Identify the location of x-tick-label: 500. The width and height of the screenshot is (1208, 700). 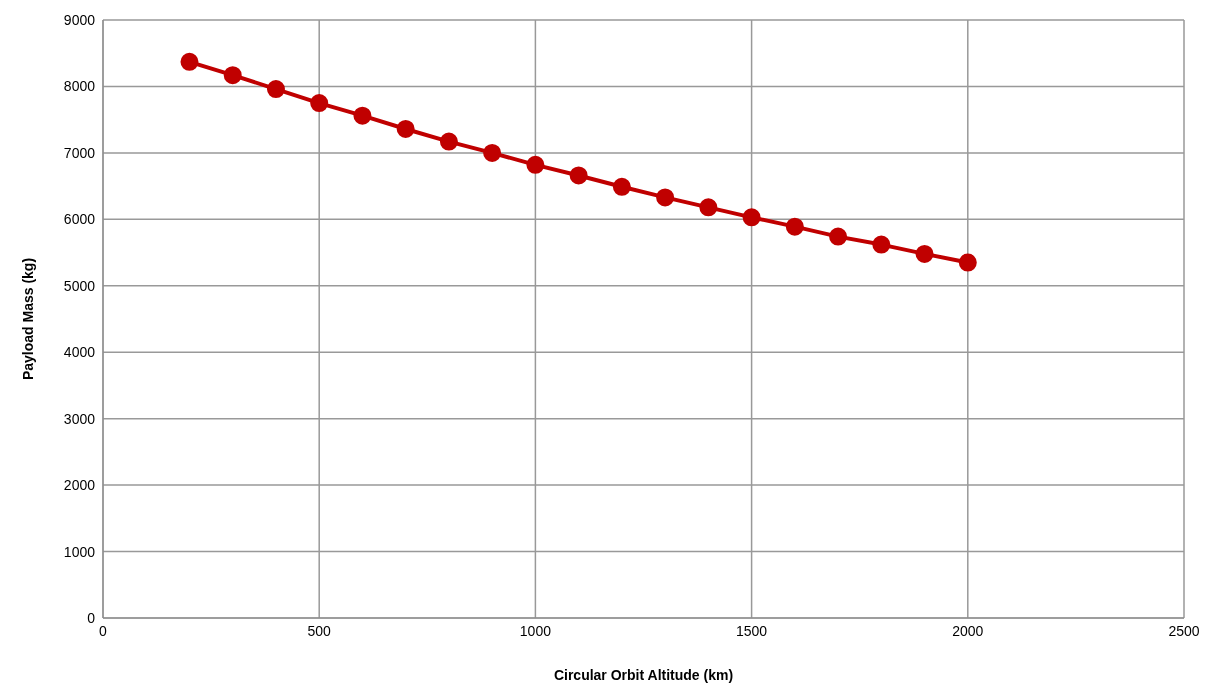
(319, 630).